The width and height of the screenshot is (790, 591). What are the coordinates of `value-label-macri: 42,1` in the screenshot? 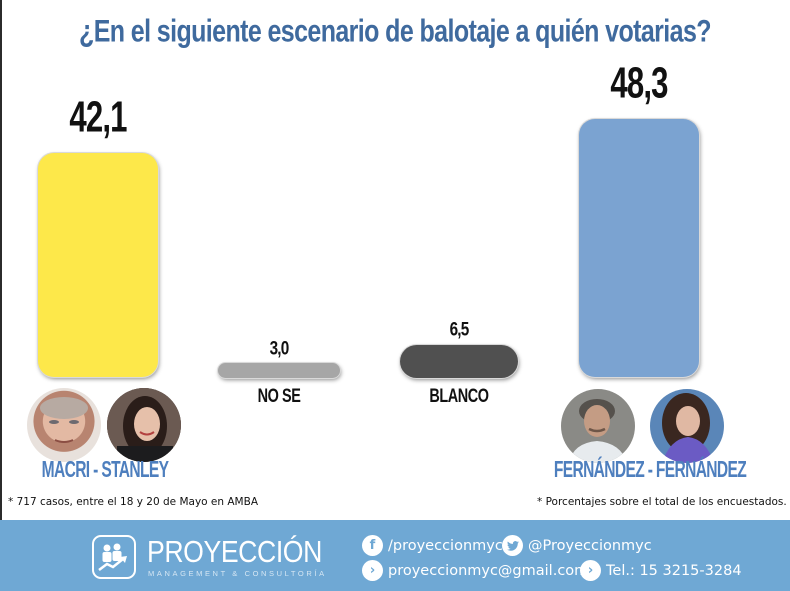 It's located at (98, 117).